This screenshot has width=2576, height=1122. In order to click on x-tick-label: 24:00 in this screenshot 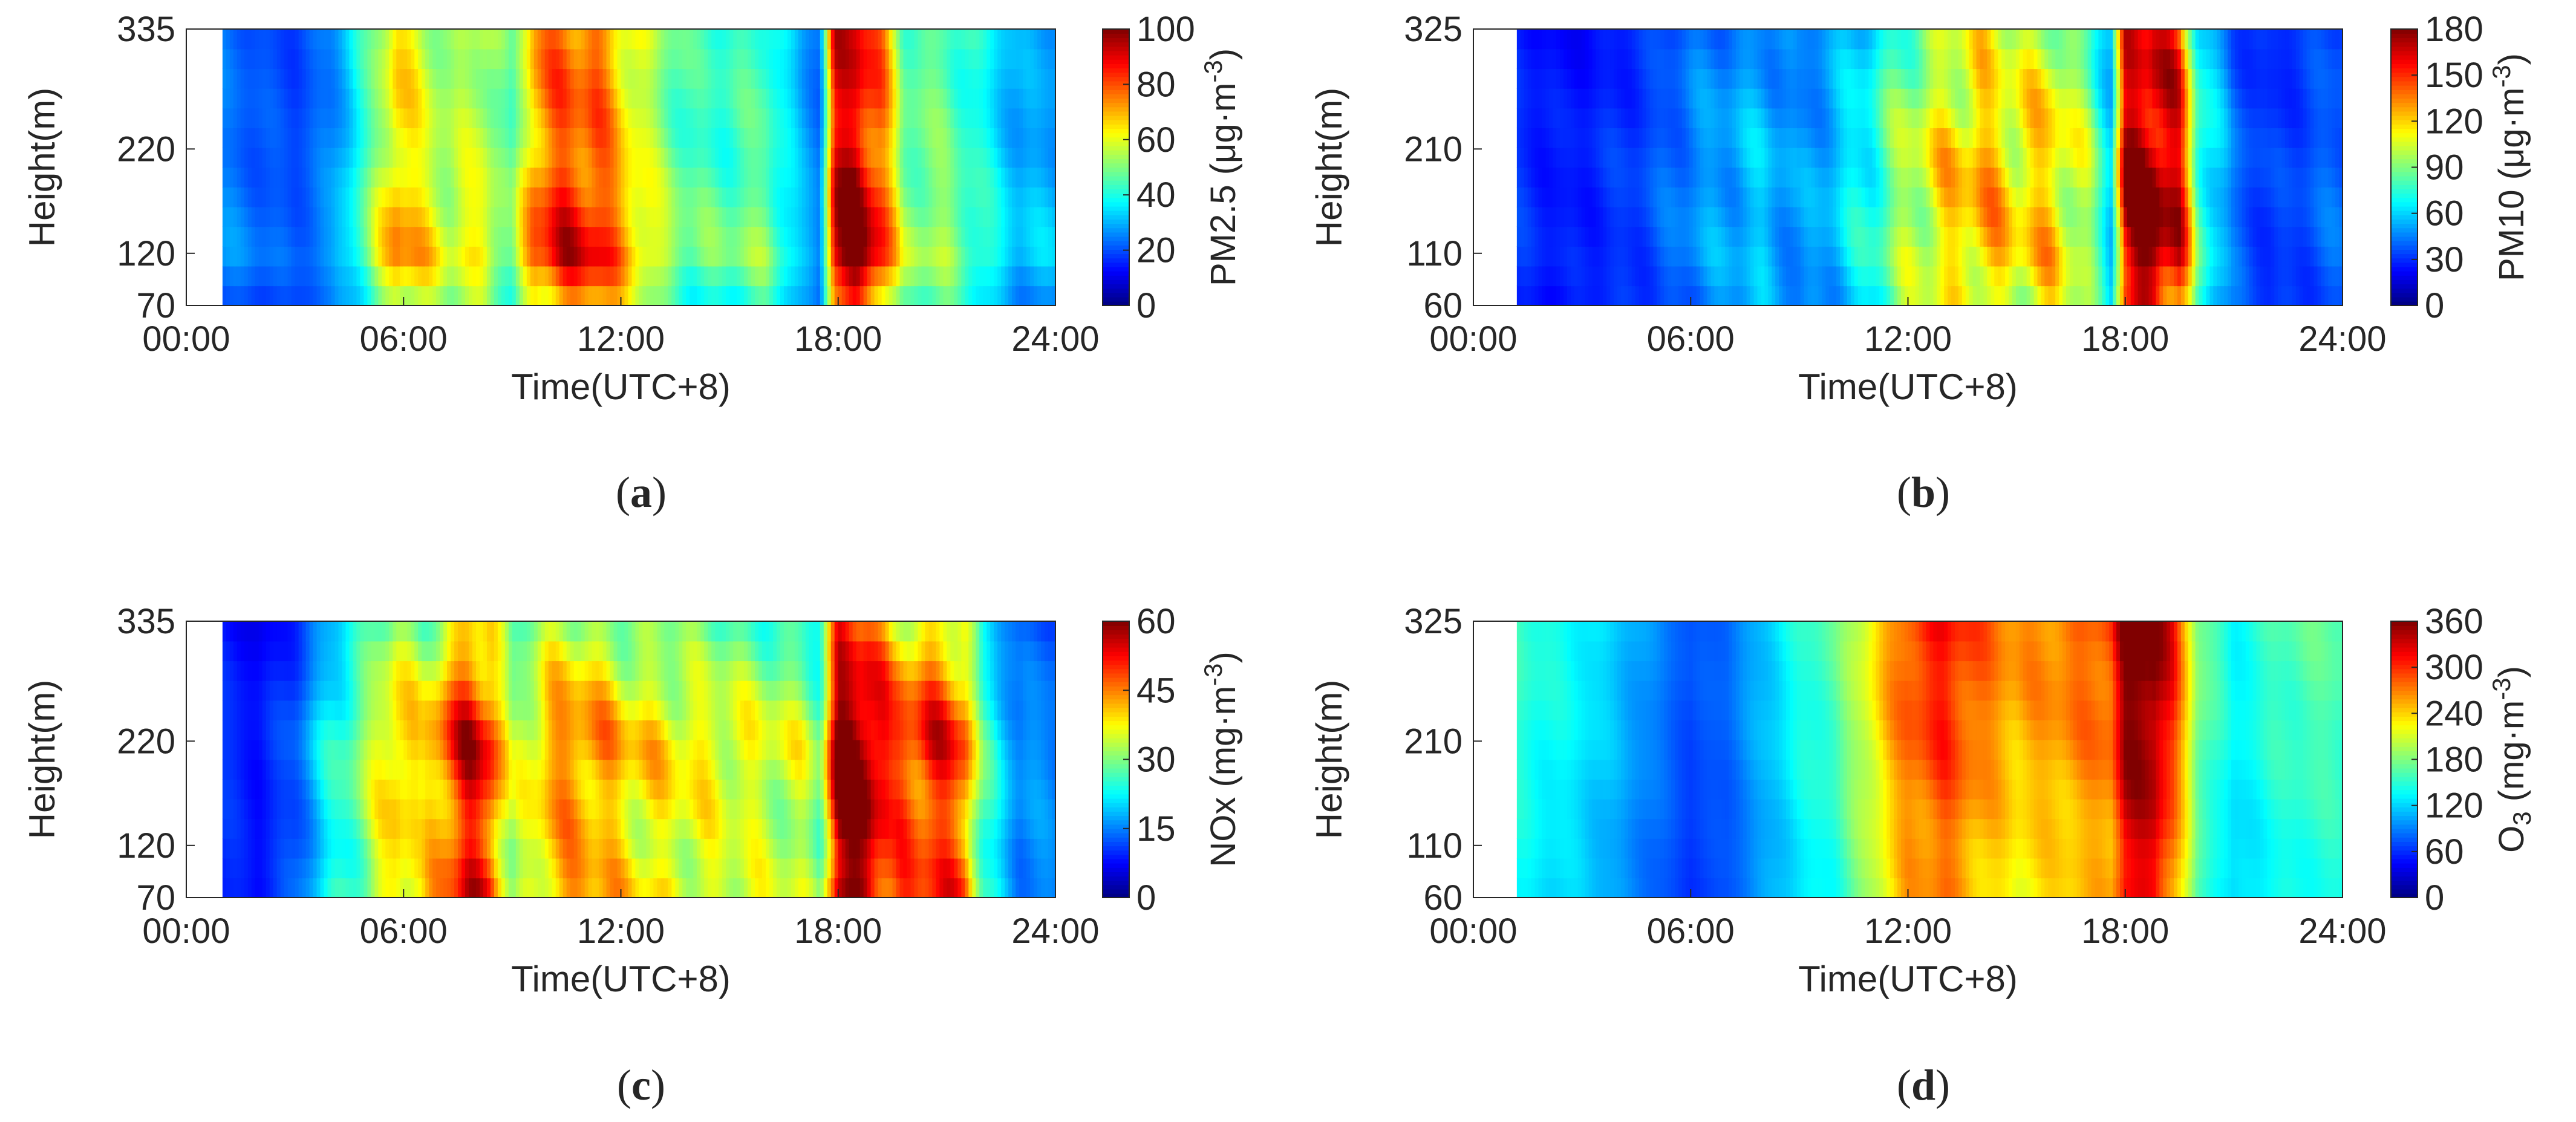, I will do `click(1055, 339)`.